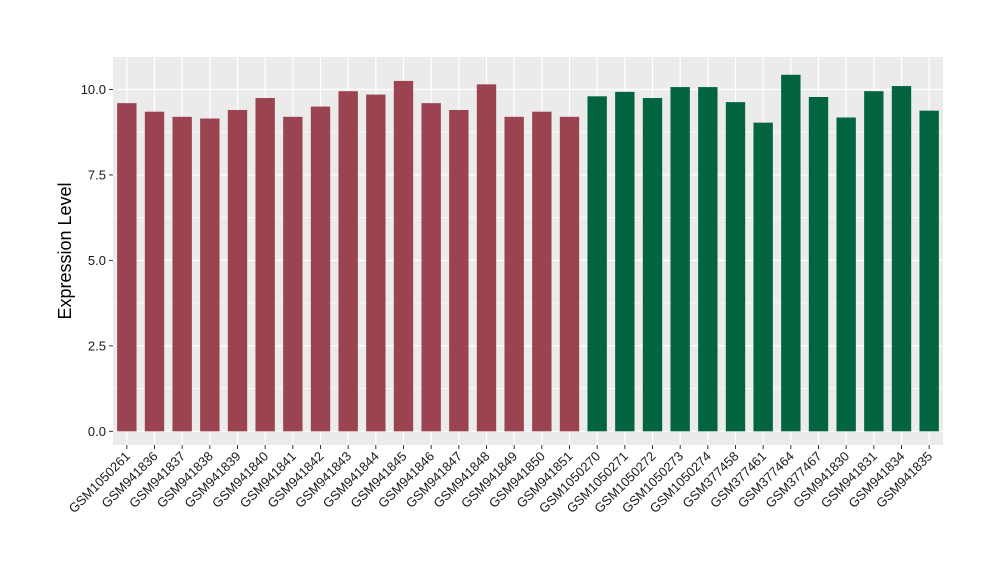  What do you see at coordinates (293, 274) in the screenshot?
I see `bar-gsm941841` at bounding box center [293, 274].